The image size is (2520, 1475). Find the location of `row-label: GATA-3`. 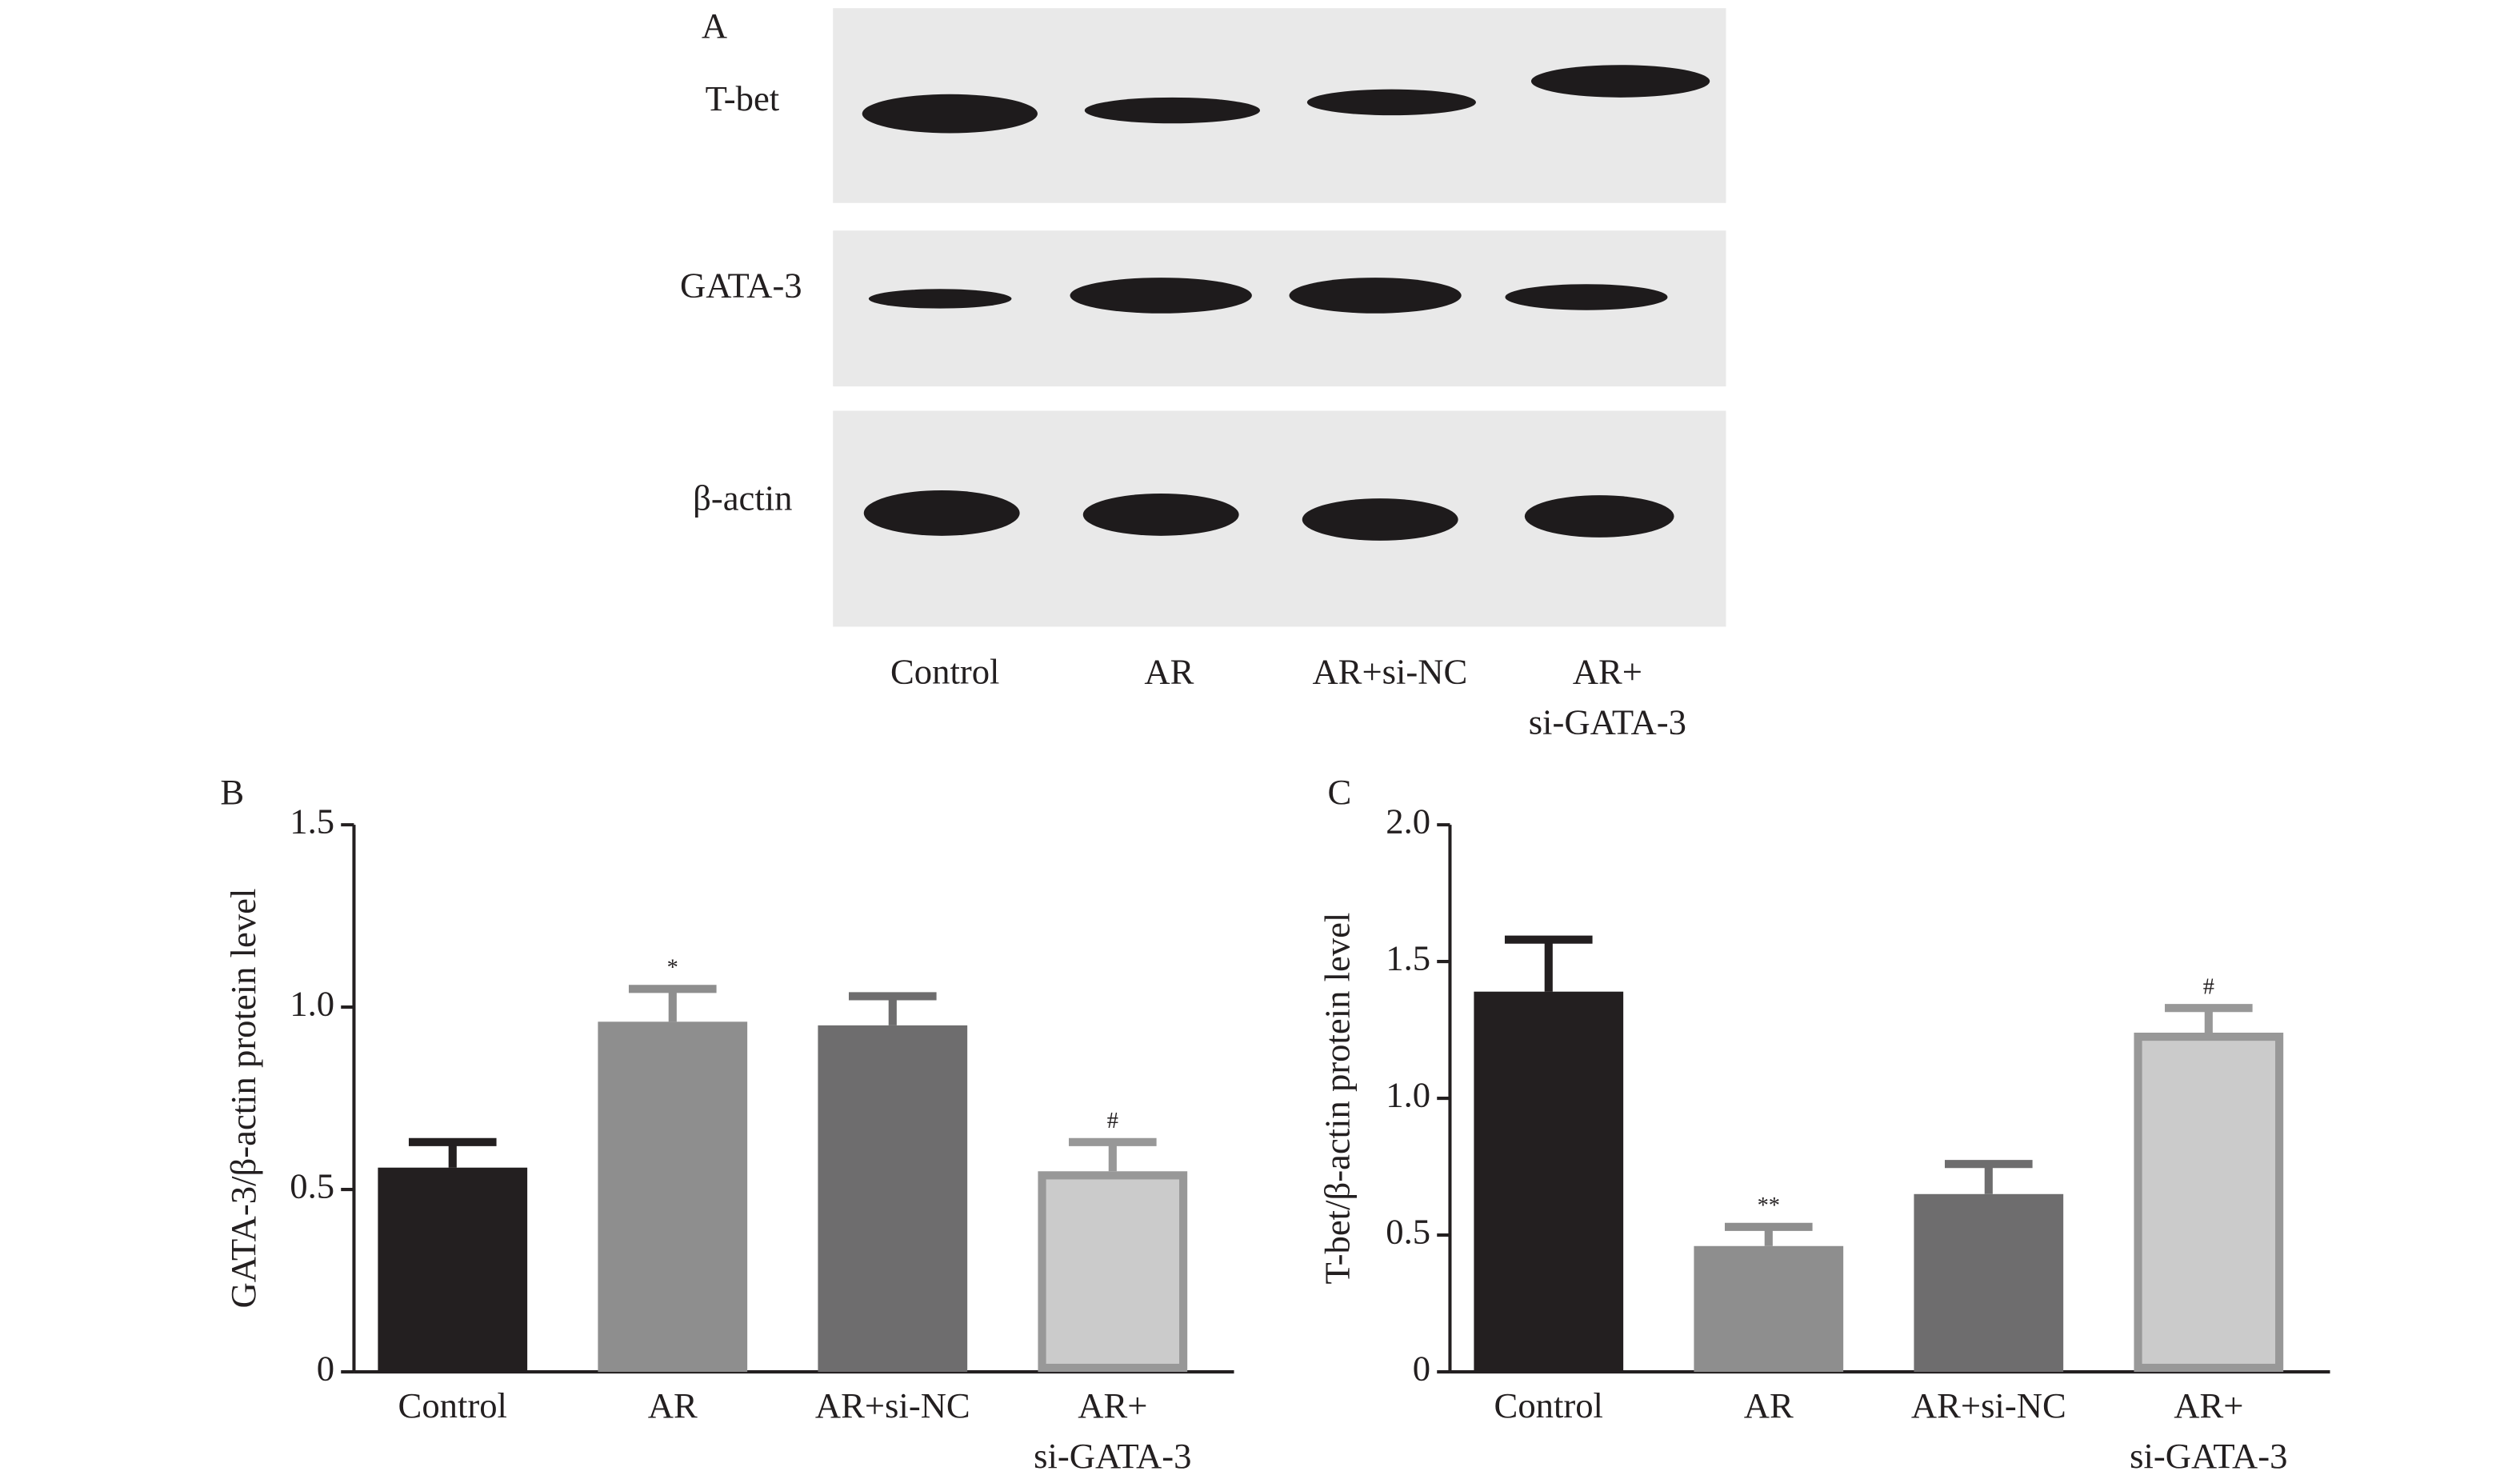

row-label: GATA-3 is located at coordinates (741, 286).